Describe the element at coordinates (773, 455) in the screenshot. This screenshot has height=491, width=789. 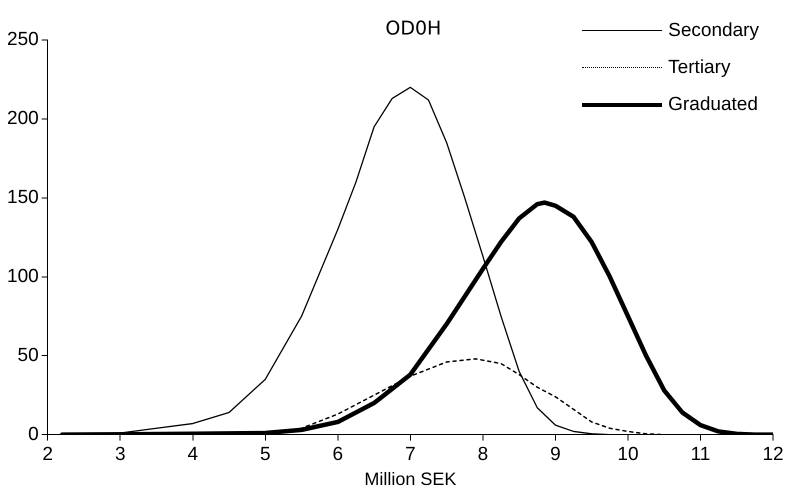
I see `x-tick-label: 12` at that location.